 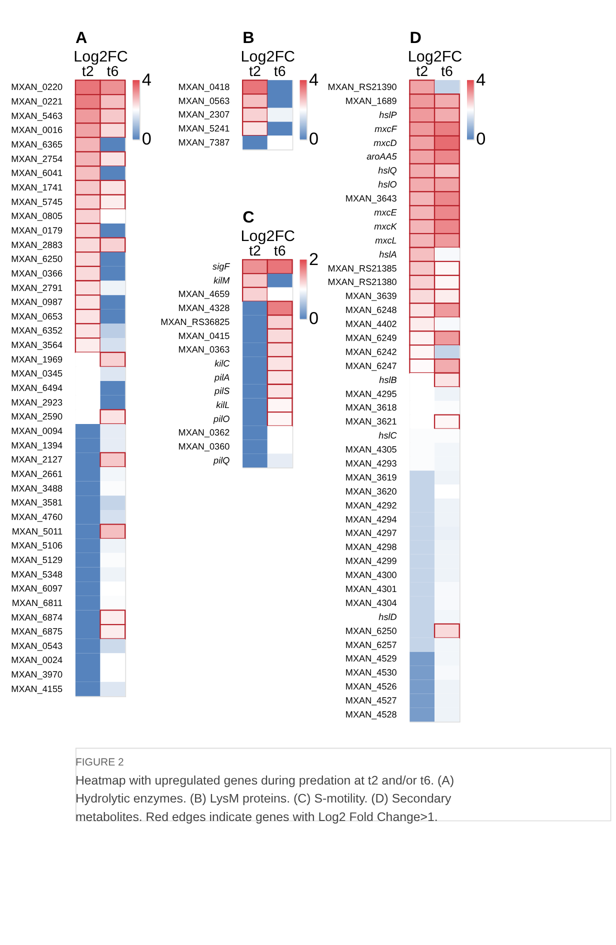 What do you see at coordinates (37, 589) in the screenshot?
I see `y-tick-label: MXAN_6097` at bounding box center [37, 589].